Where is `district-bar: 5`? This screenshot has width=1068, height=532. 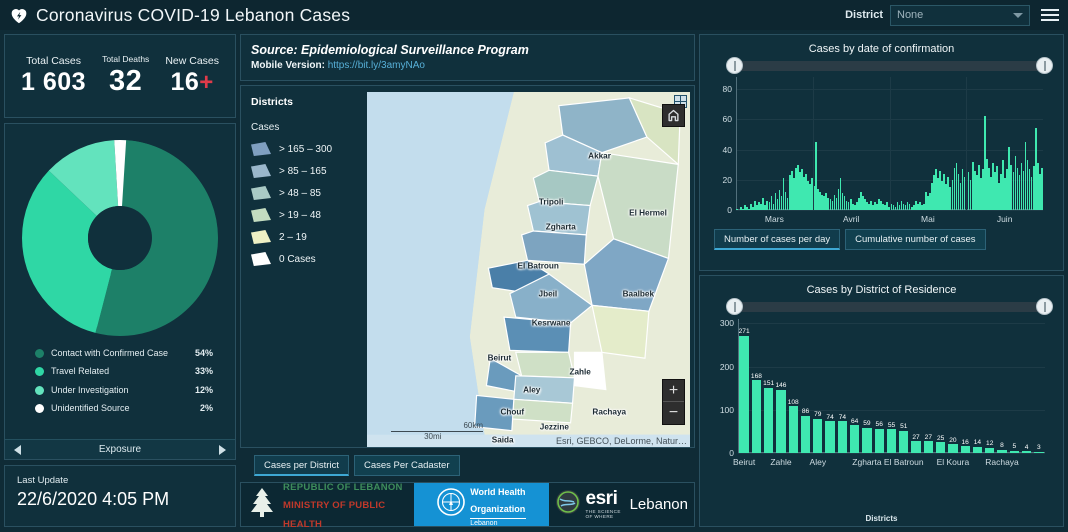
district-bar: 5 is located at coordinates (1014, 448).